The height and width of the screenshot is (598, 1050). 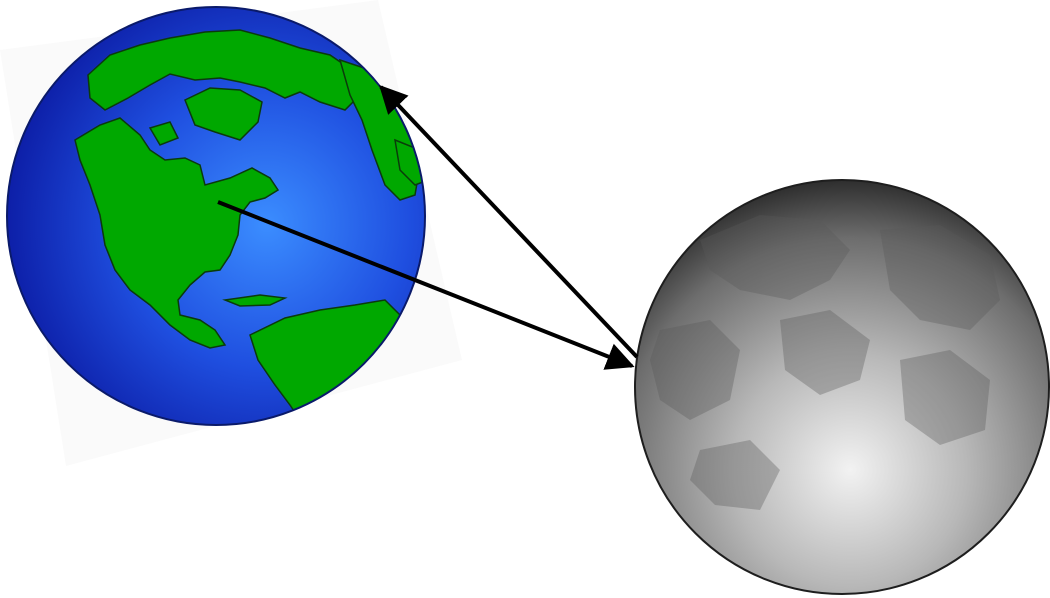 I want to click on arrow-moon-to-earth, so click(x=509, y=221).